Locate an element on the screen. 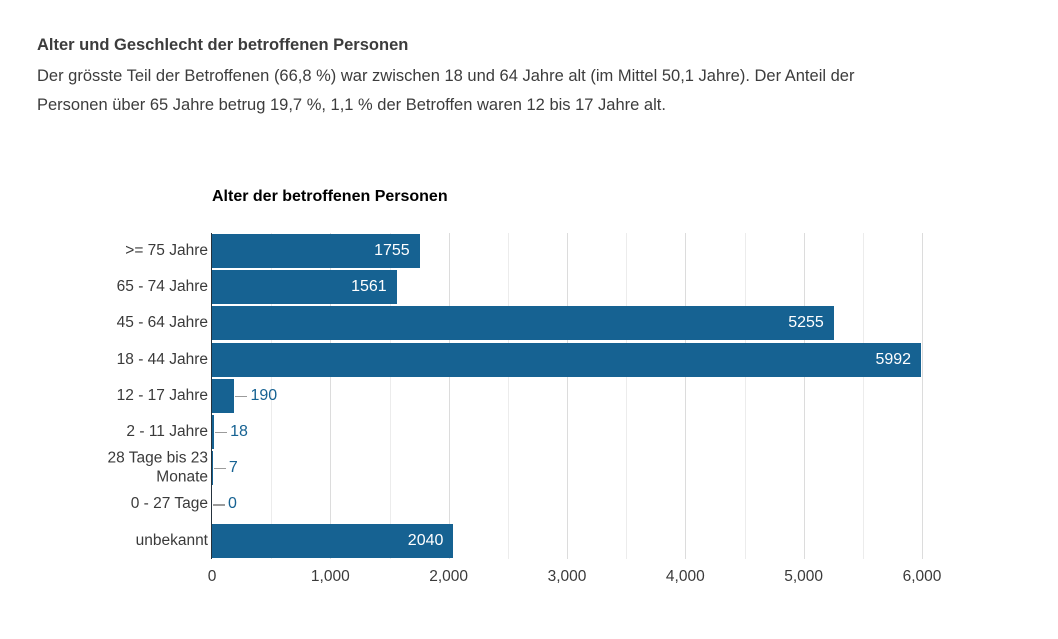  x-axis-tick-label: 4,000 is located at coordinates (685, 576).